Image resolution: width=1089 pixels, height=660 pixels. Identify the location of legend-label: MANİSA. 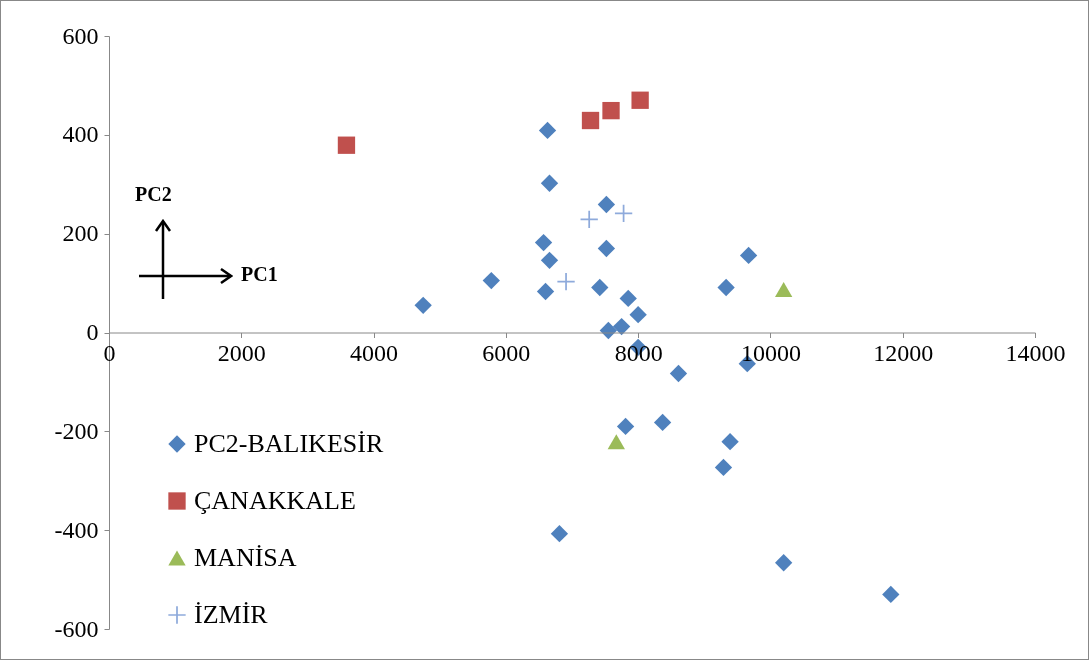
(245, 557).